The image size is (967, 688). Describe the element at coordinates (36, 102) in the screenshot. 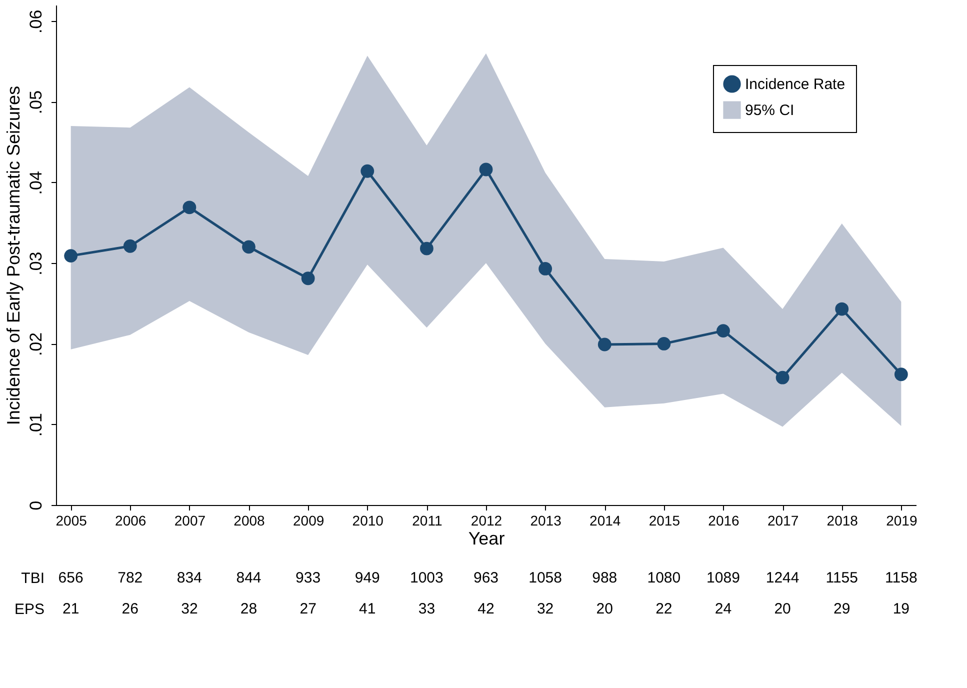

I see `y-tick-label: .05` at that location.